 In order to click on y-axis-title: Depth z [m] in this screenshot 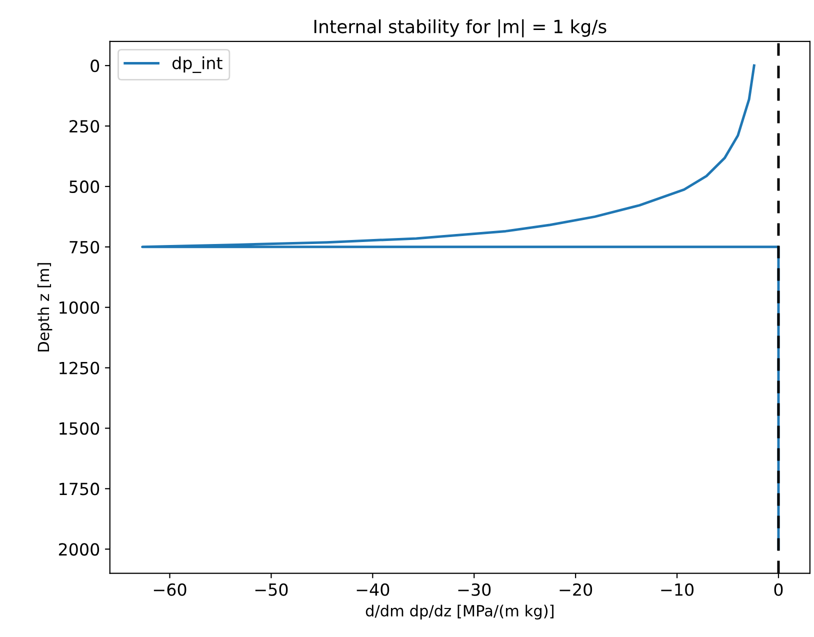, I will do `click(44, 307)`.